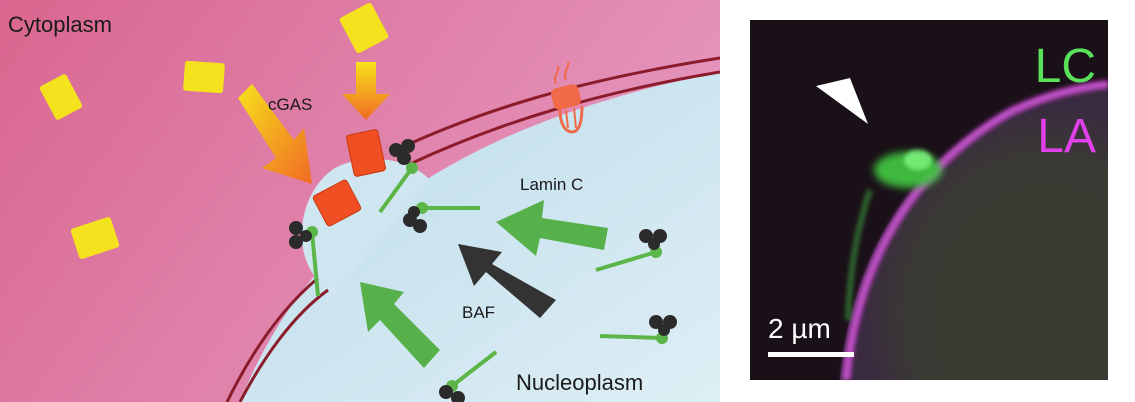  What do you see at coordinates (478, 312) in the screenshot?
I see `baf-label: BAF` at bounding box center [478, 312].